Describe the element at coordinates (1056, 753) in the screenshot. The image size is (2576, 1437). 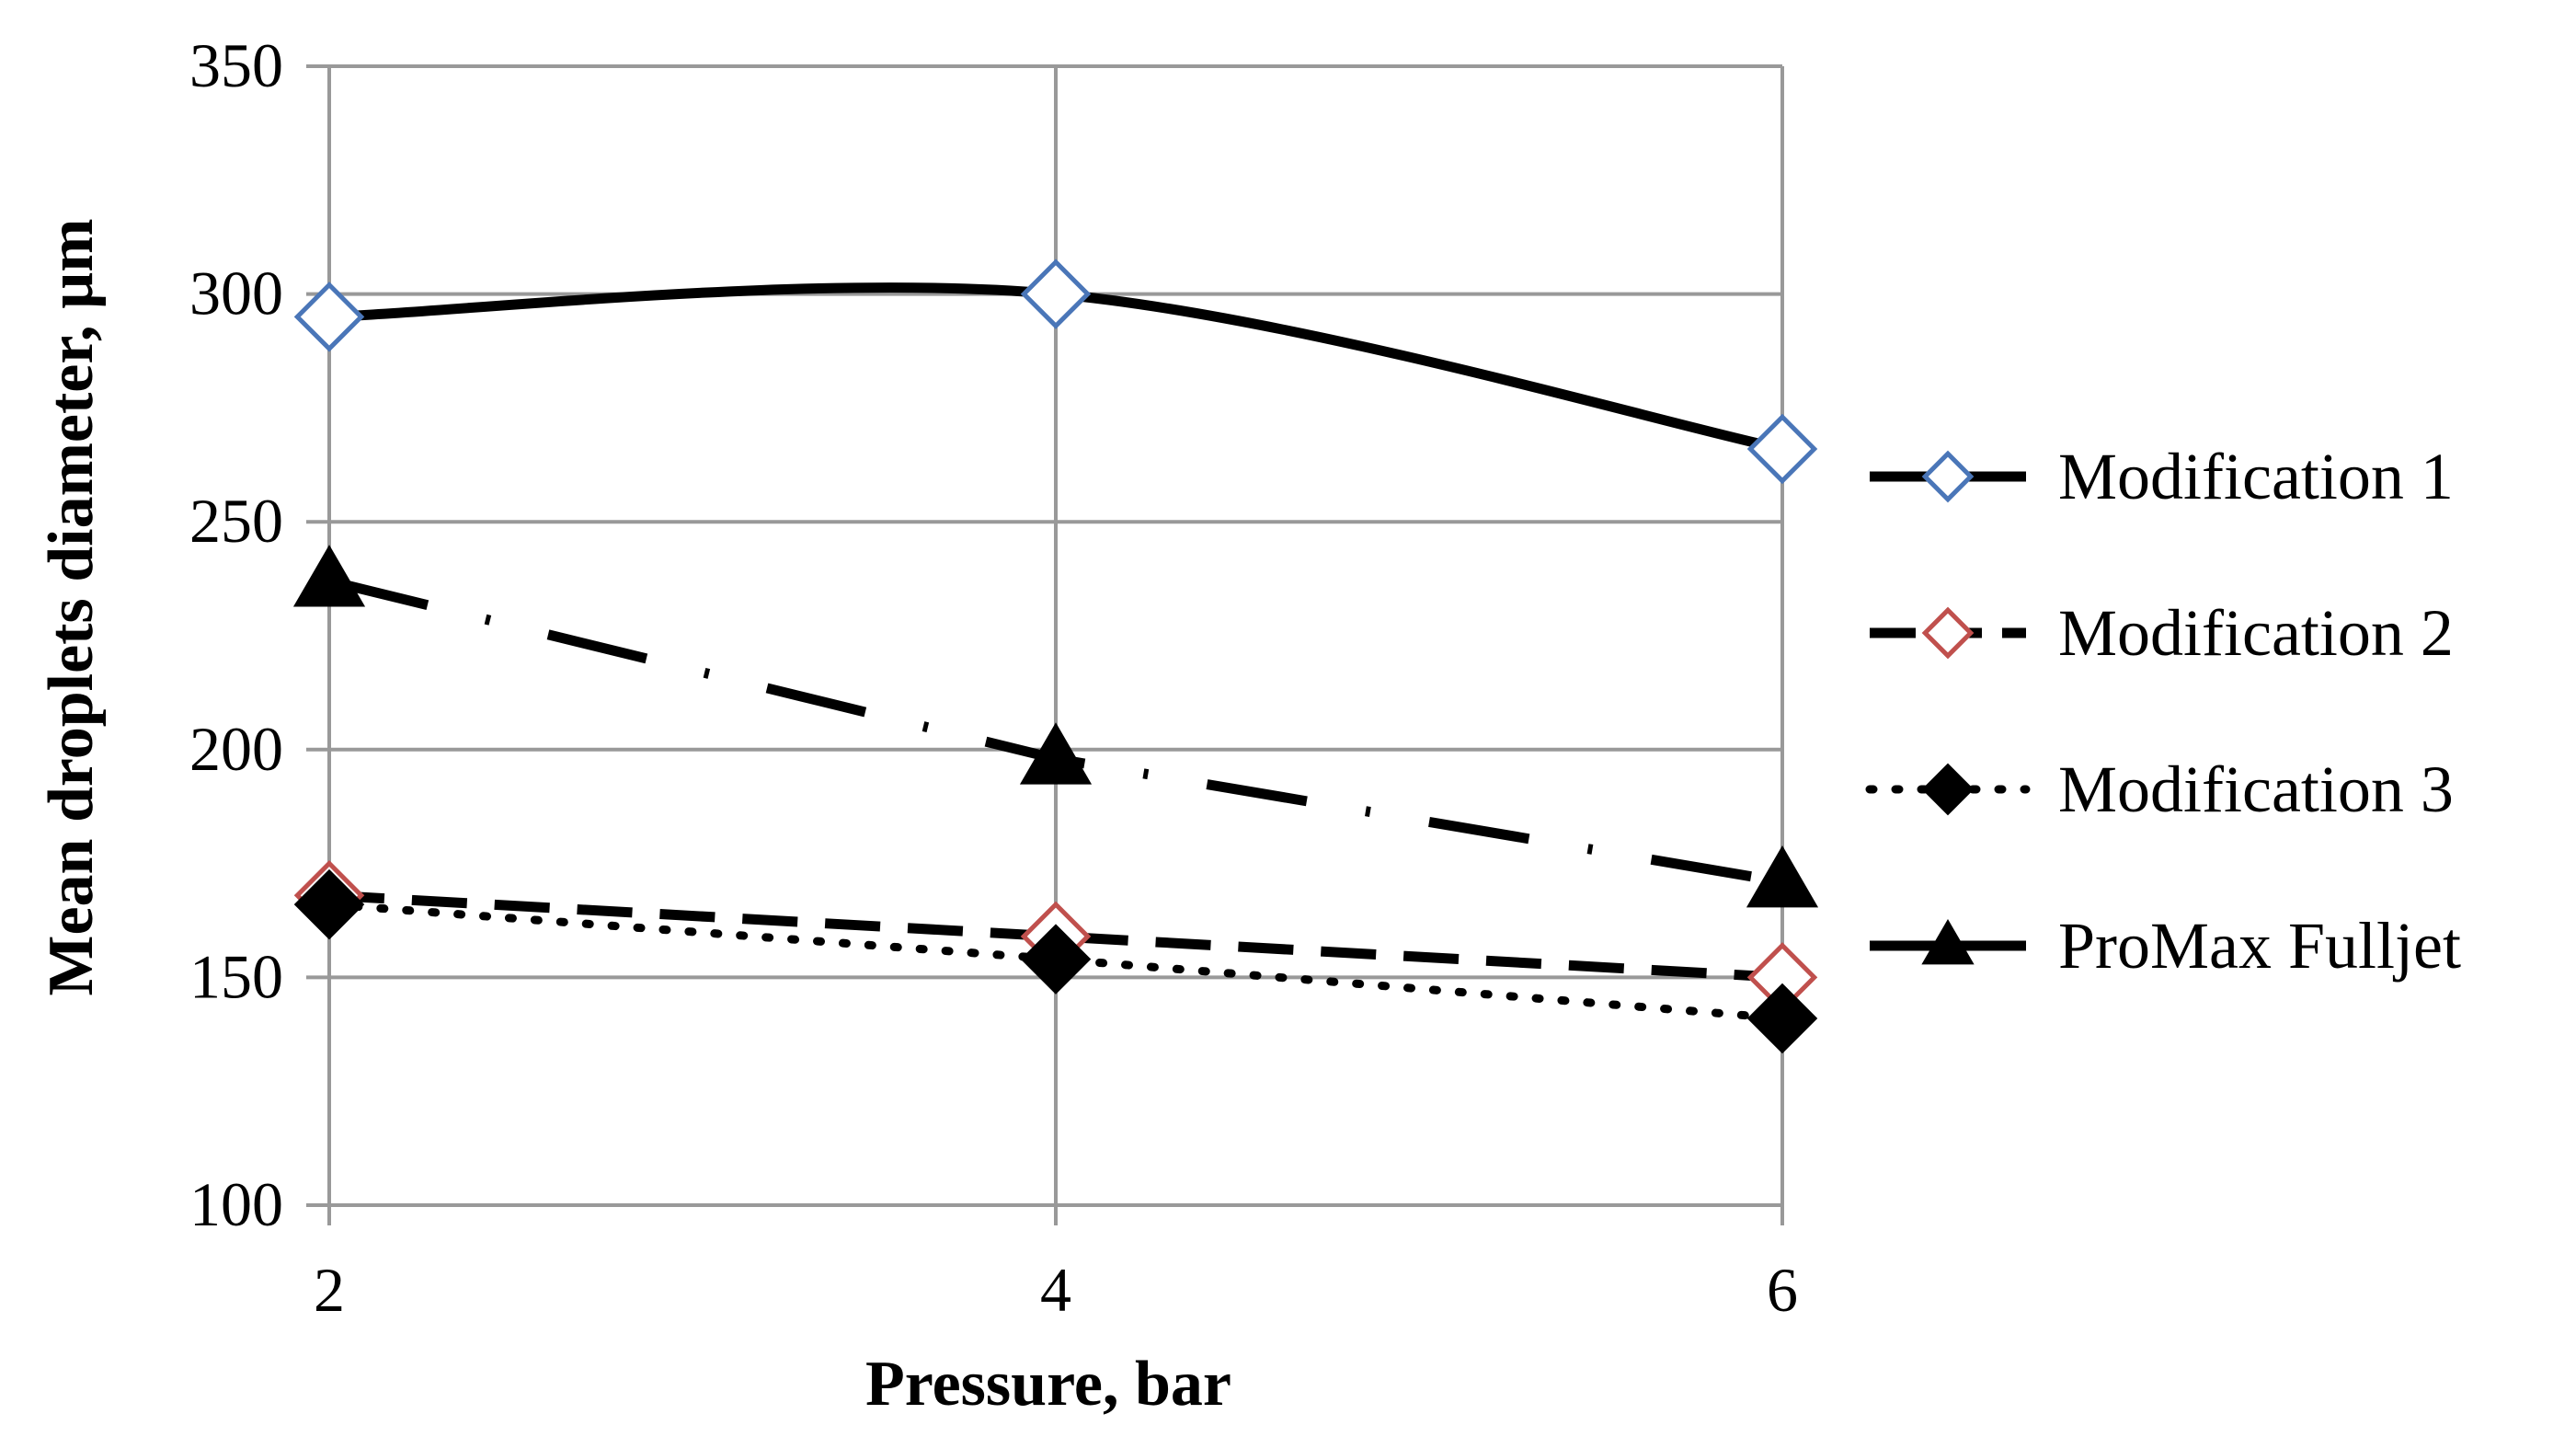
I see `data-point-s4-p2` at that location.